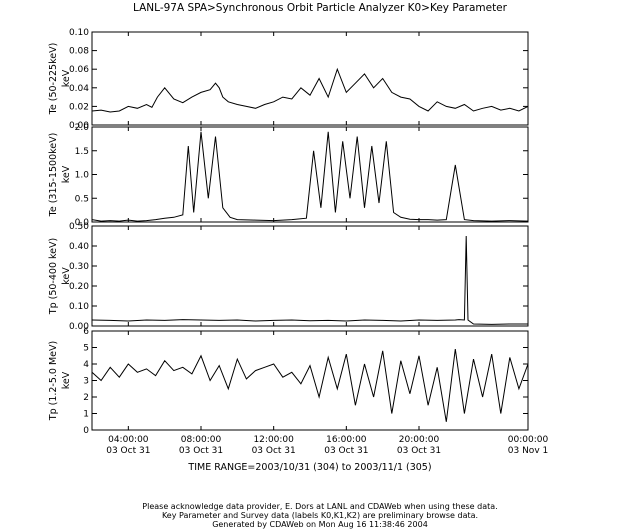  Describe the element at coordinates (53, 276) in the screenshot. I see `y-axis-label: Tp (50-400 keV)` at that location.